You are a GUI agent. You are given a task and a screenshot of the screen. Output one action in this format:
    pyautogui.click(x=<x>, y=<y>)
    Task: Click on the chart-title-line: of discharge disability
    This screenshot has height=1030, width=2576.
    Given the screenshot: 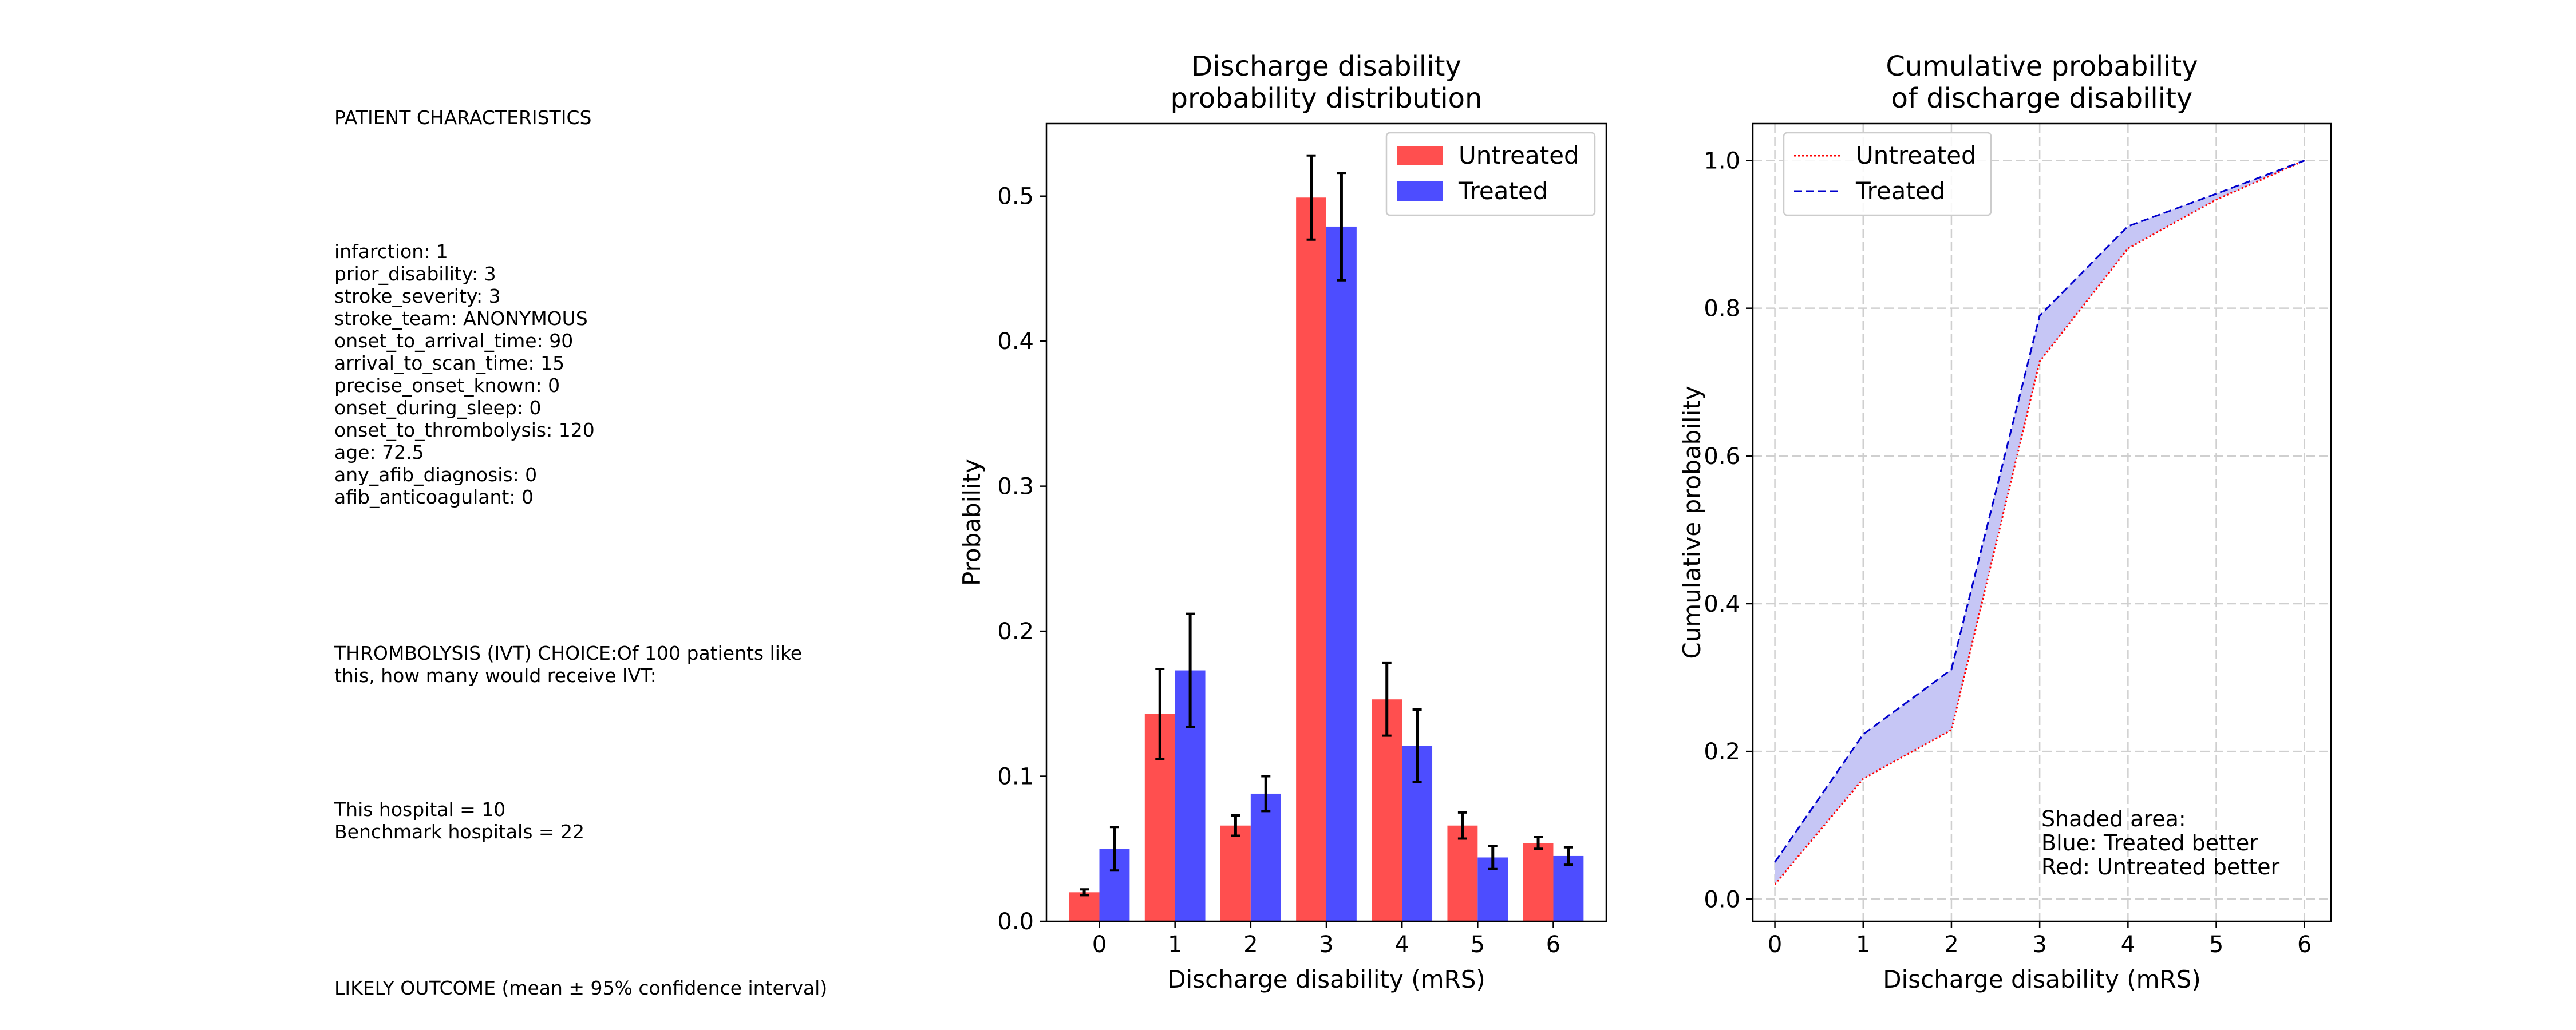 What is the action you would take?
    pyautogui.click(x=2042, y=98)
    